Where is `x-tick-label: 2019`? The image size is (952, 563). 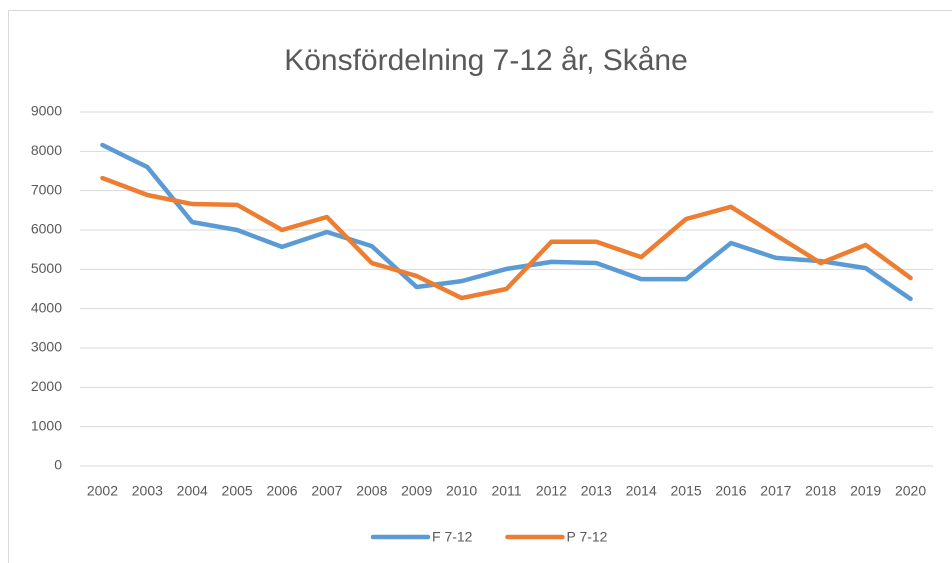
x-tick-label: 2019 is located at coordinates (865, 491).